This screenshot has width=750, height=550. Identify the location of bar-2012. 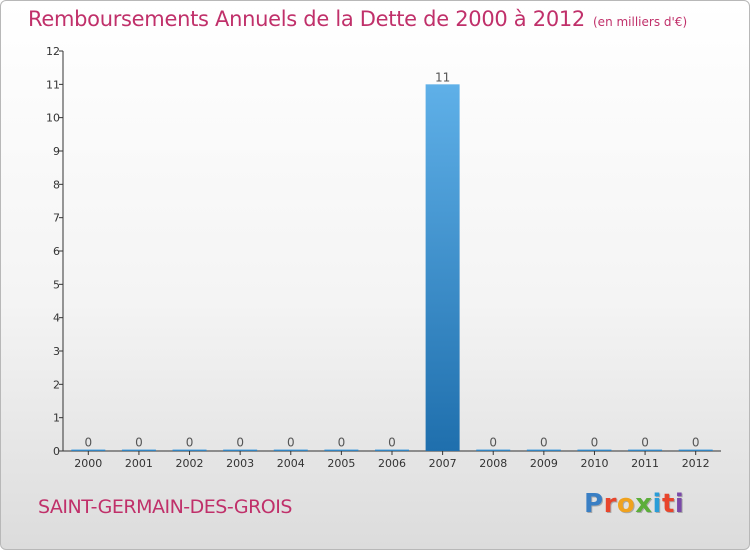
(695, 450).